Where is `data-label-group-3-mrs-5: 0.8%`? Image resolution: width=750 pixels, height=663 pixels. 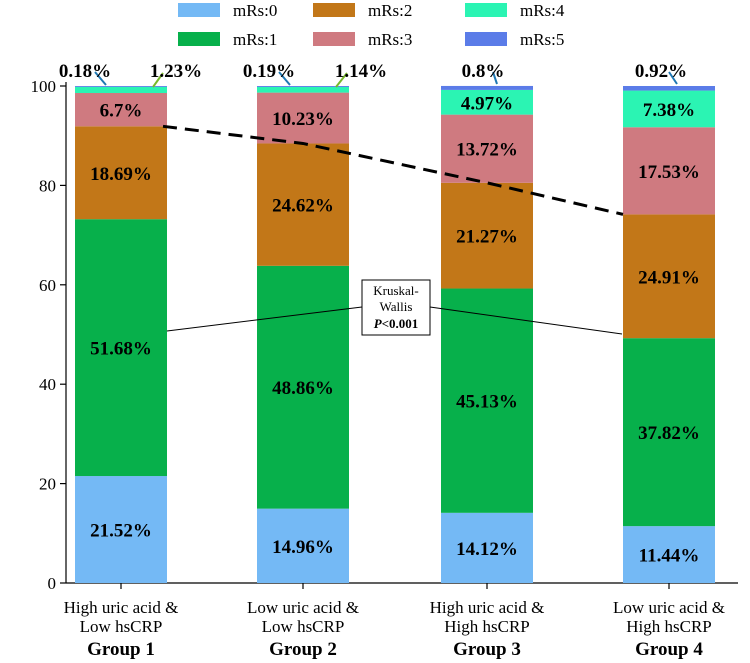
data-label-group-3-mrs-5: 0.8% is located at coordinates (483, 71).